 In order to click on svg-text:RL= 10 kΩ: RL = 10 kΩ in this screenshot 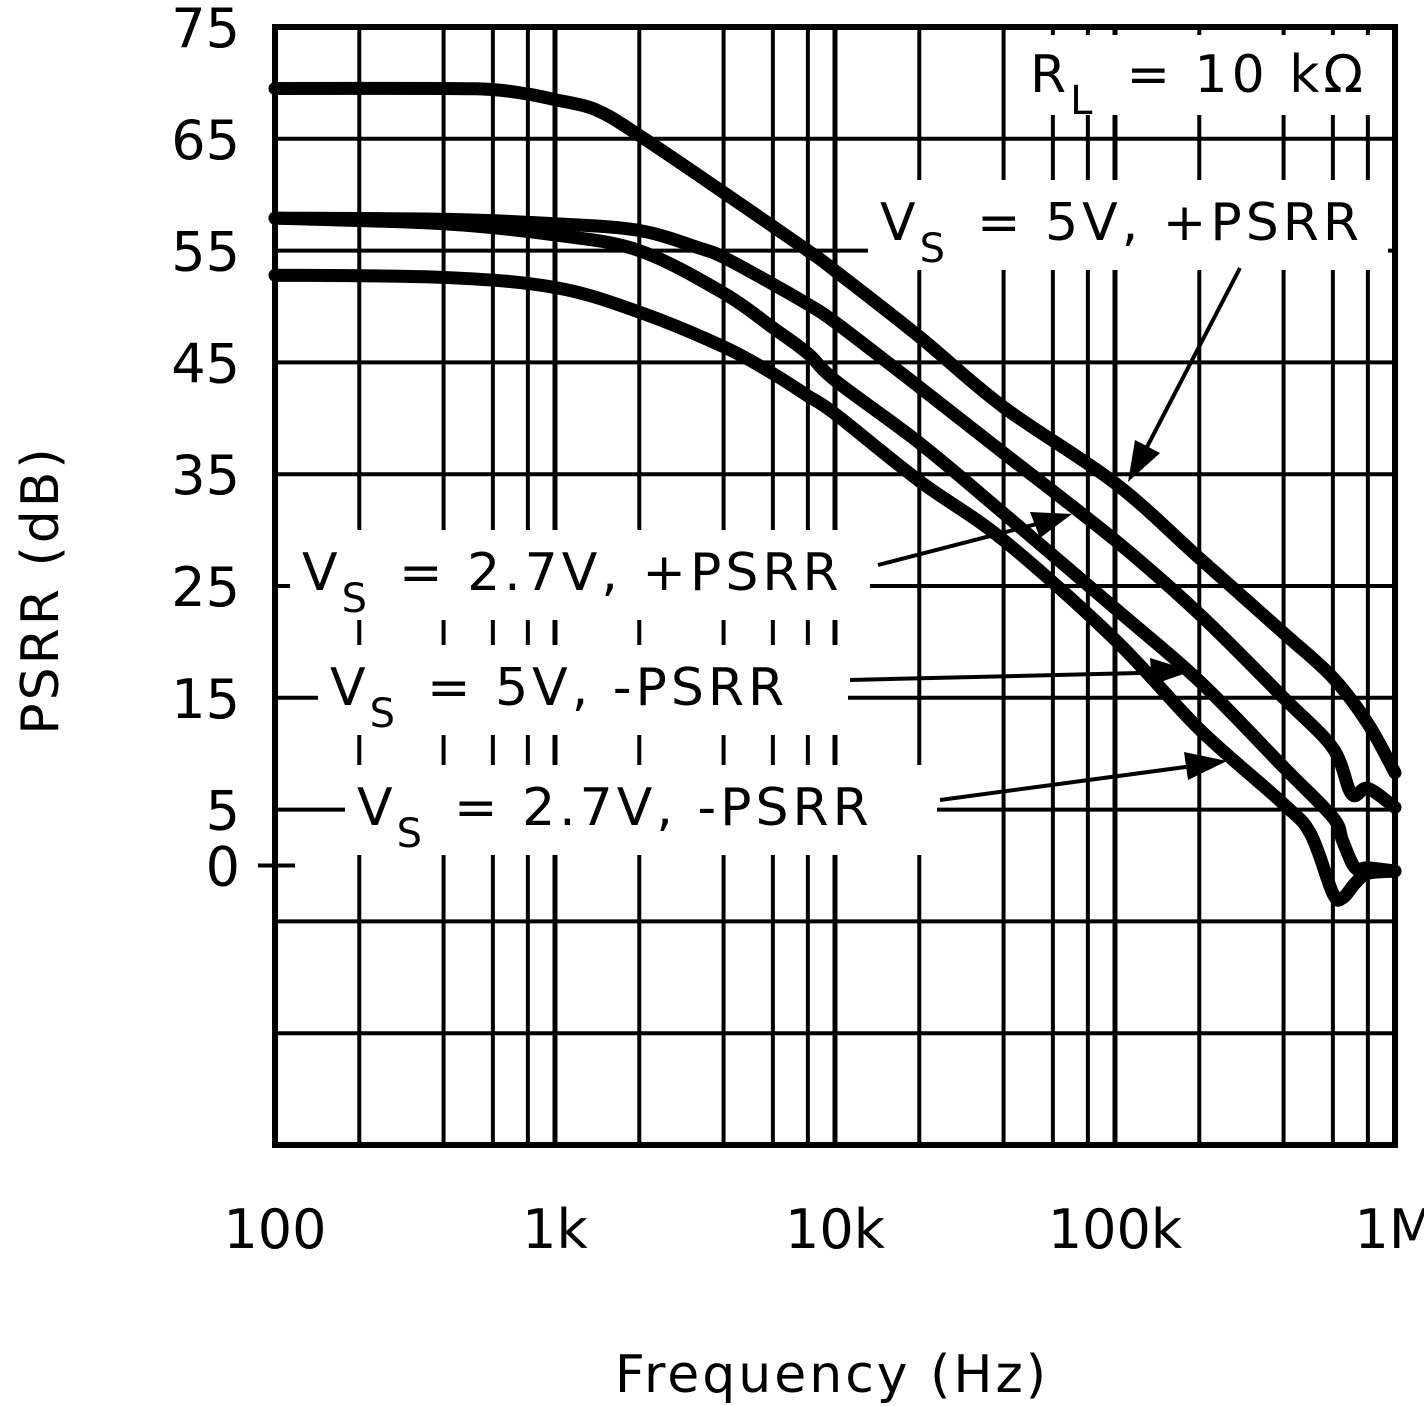, I will do `click(1198, 84)`.